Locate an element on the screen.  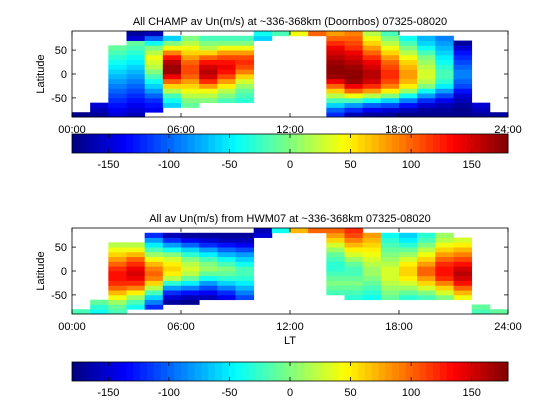
x-tick-label: 00:00 is located at coordinates (72, 327).